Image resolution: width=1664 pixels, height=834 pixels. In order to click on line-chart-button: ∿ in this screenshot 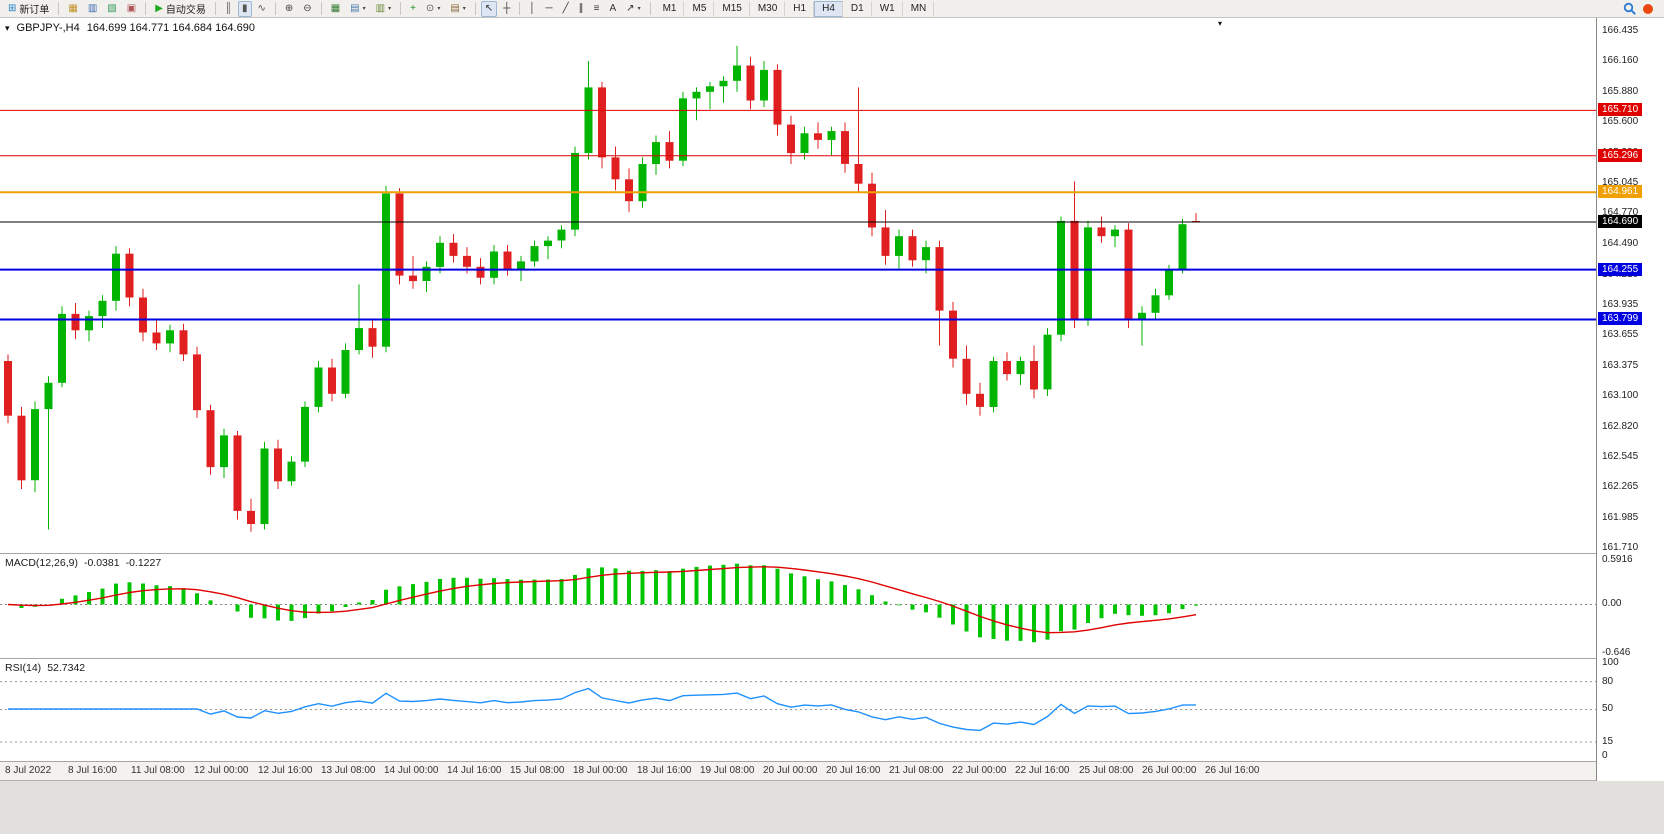, I will do `click(262, 9)`.